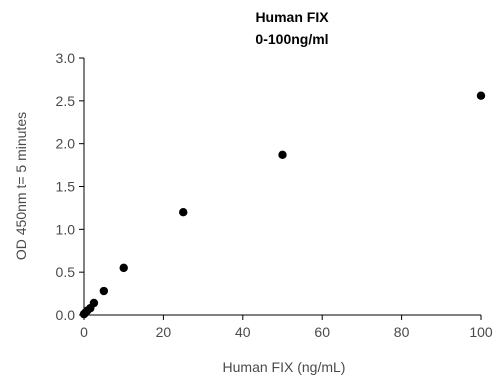 The width and height of the screenshot is (497, 379). I want to click on y-tick-label: 0.0, so click(66, 315).